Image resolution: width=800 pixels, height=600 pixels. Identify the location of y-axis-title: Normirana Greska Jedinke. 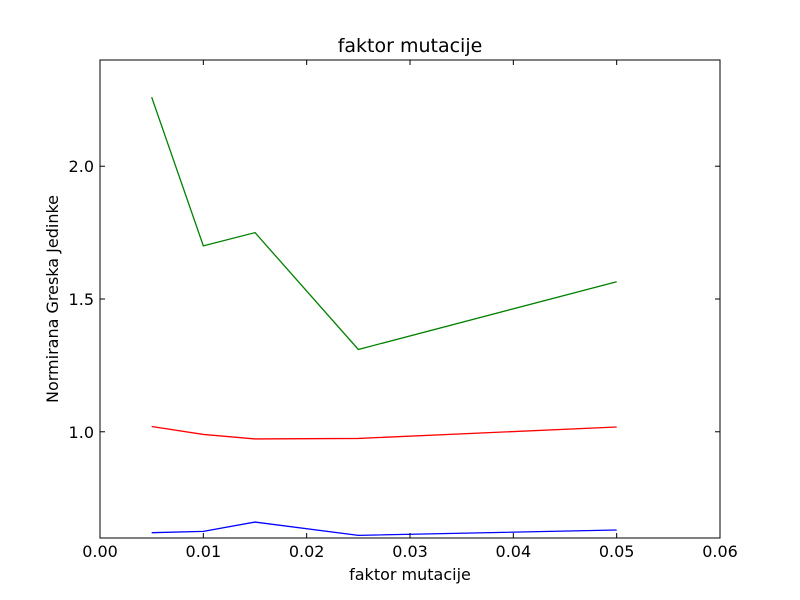
(52, 299).